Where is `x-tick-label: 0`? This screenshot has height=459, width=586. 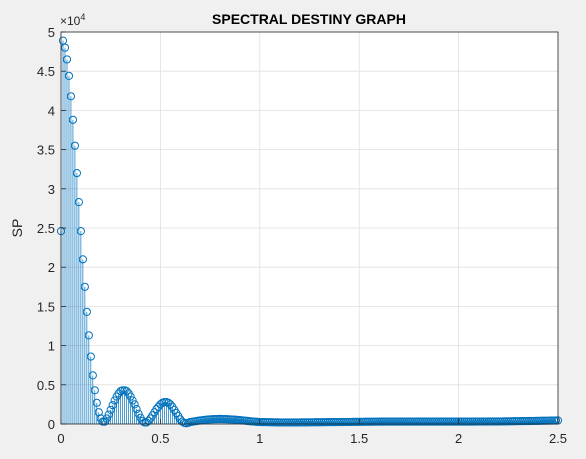 x-tick-label: 0 is located at coordinates (60, 438).